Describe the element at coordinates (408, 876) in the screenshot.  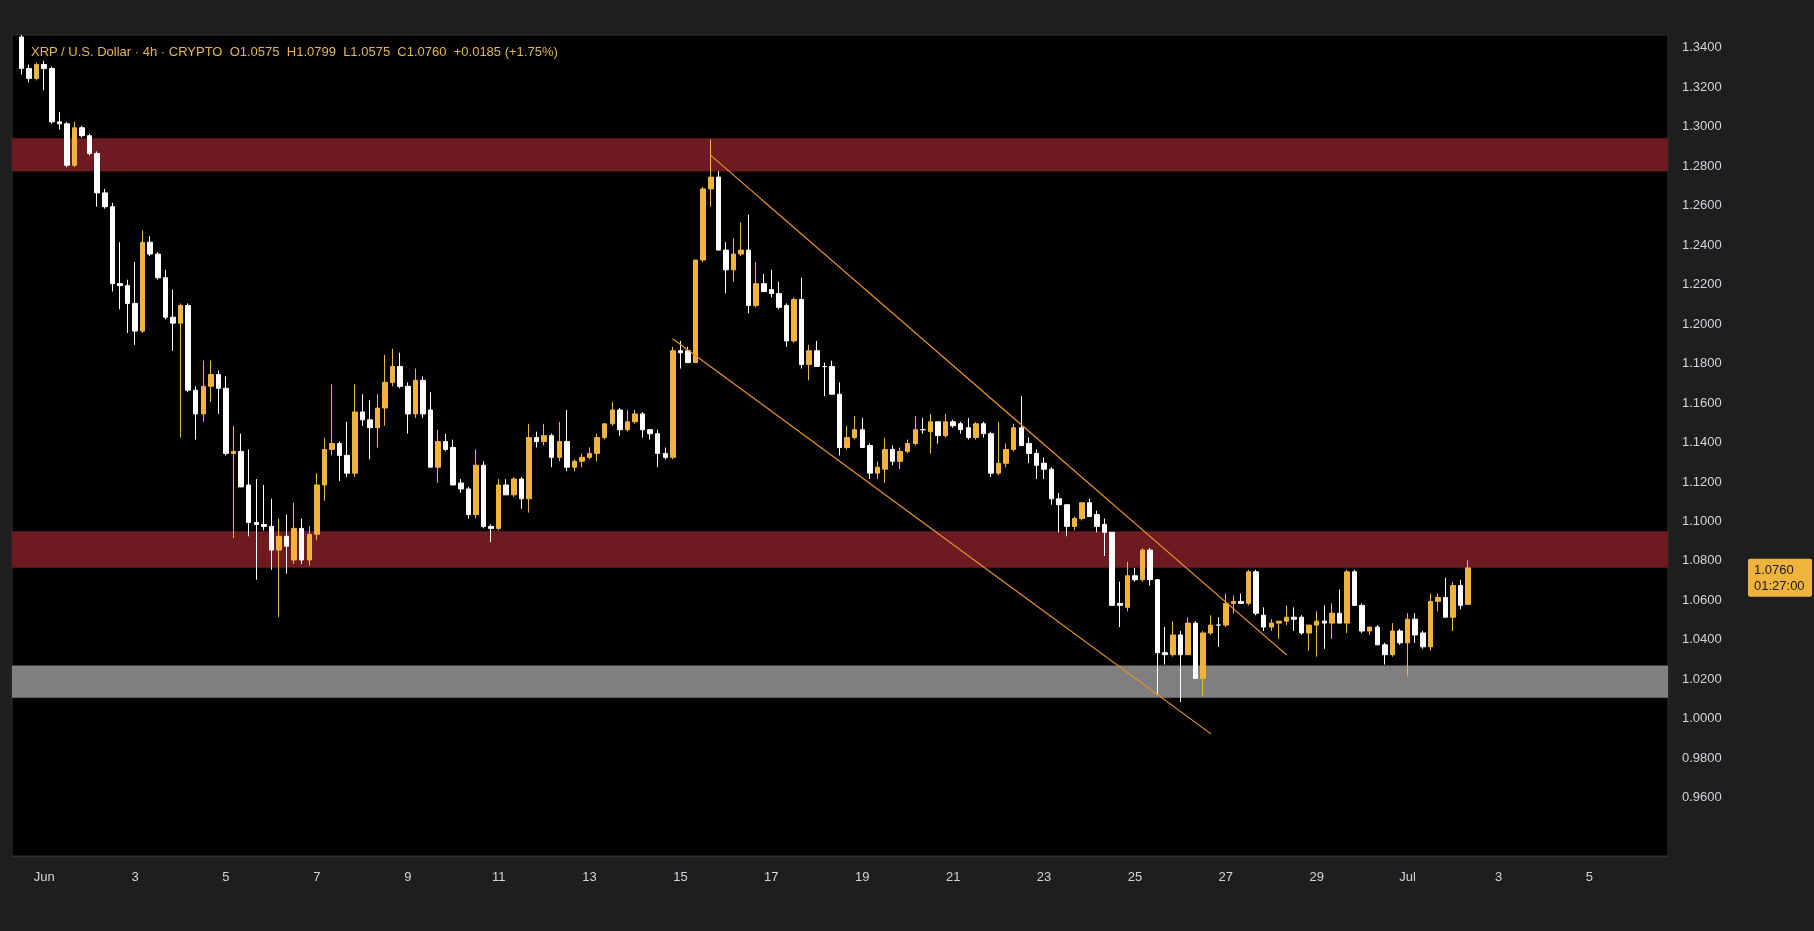
I see `x-tick-label: 9` at that location.